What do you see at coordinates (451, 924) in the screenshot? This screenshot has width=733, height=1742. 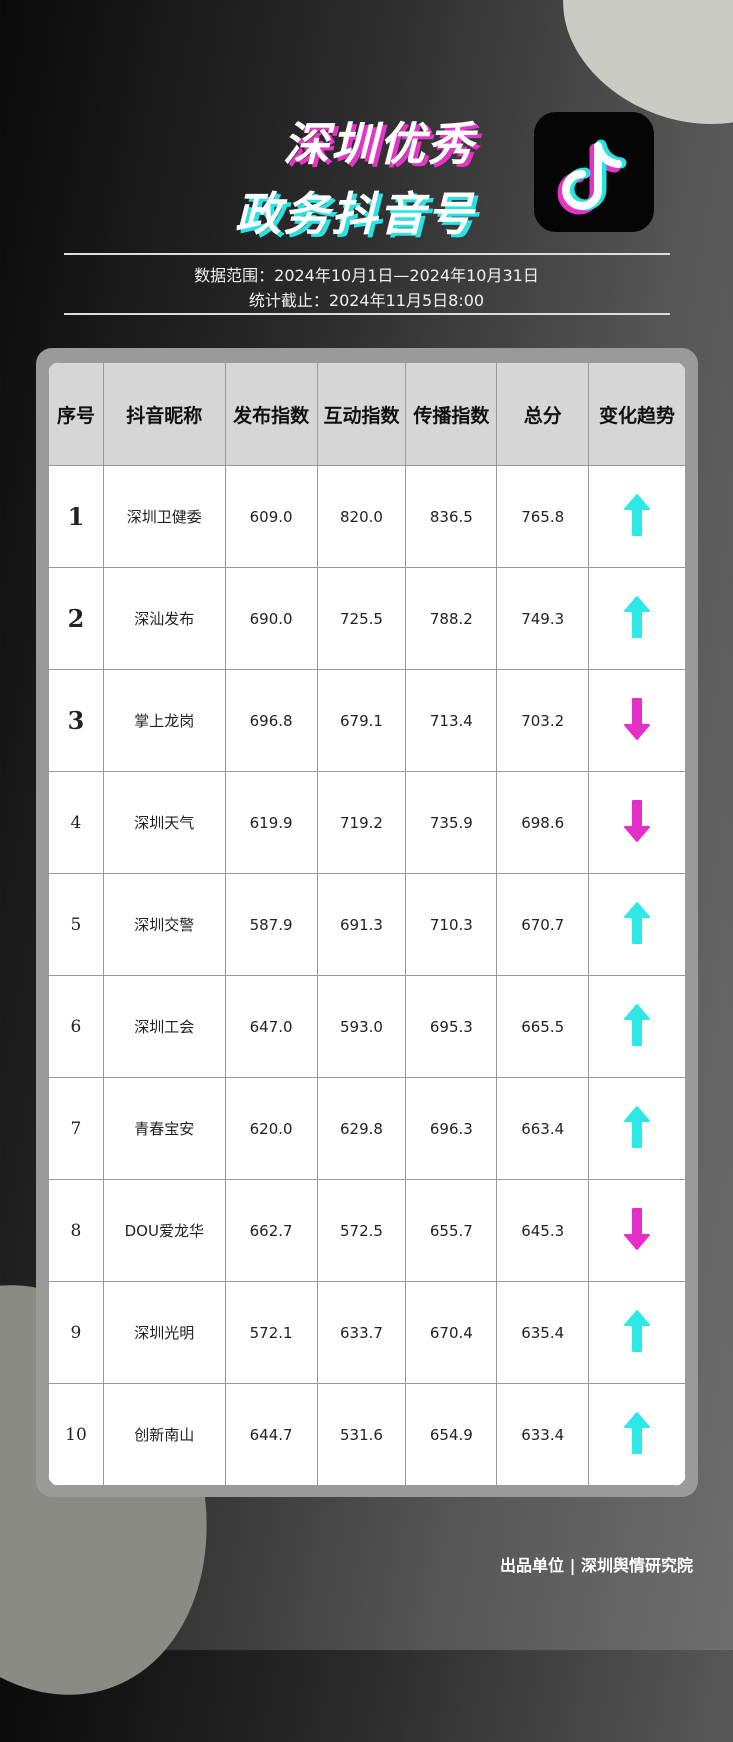 I see `cell-spread: 710.3` at bounding box center [451, 924].